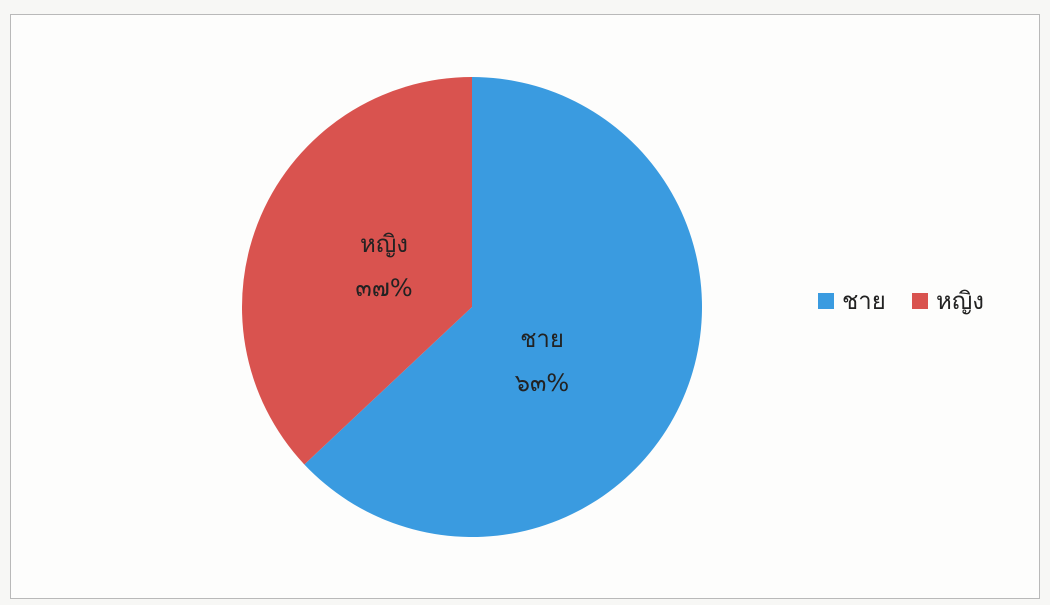  I want to click on legend-label-female: หญิง, so click(960, 301).